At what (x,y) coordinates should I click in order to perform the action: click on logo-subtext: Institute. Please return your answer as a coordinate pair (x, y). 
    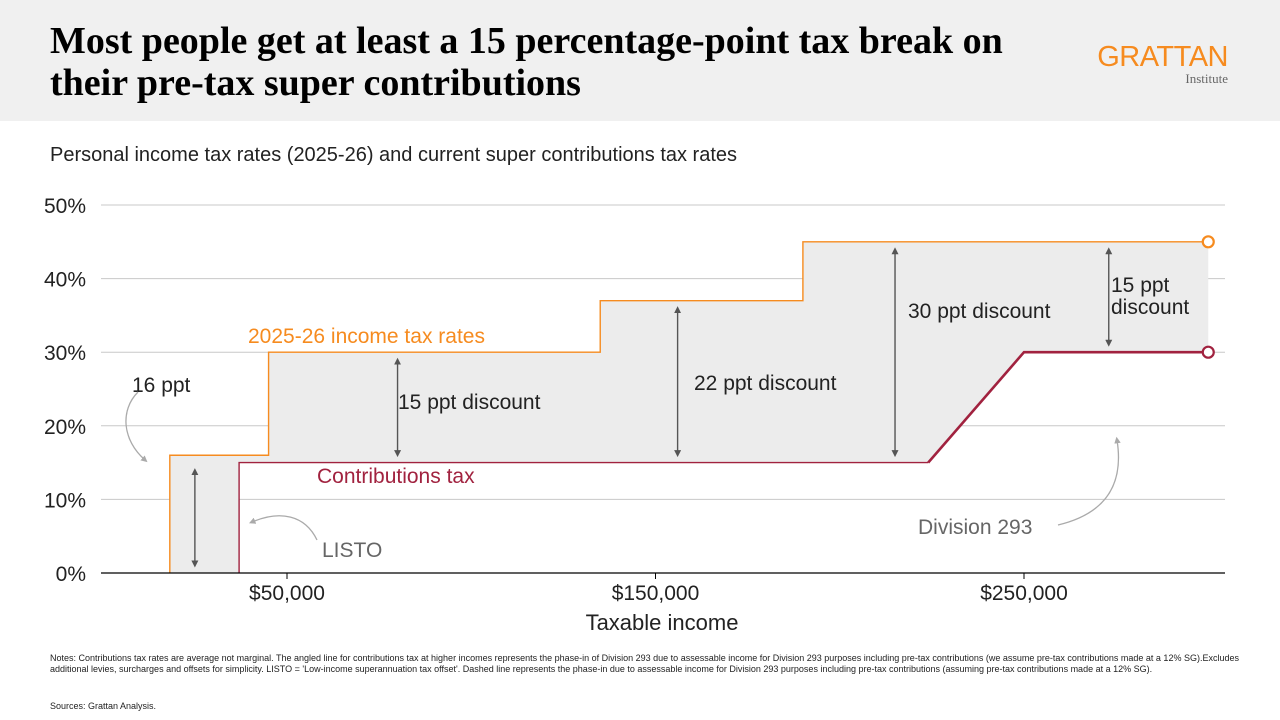
    Looking at the image, I should click on (1206, 78).